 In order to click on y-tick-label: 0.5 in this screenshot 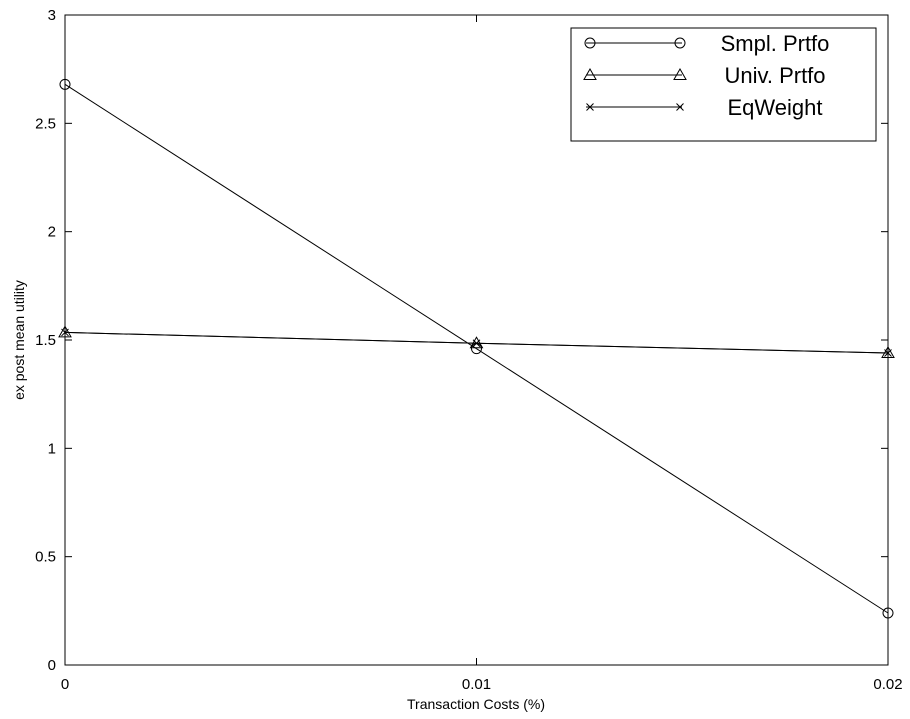, I will do `click(45, 557)`.